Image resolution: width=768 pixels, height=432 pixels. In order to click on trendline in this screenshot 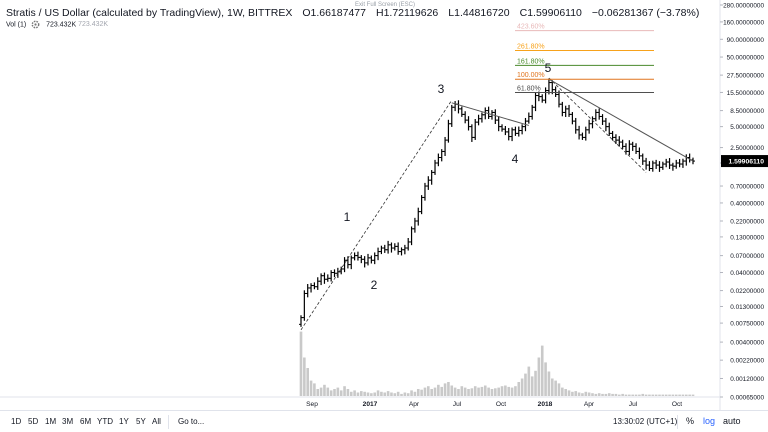, I will do `click(621, 120)`.